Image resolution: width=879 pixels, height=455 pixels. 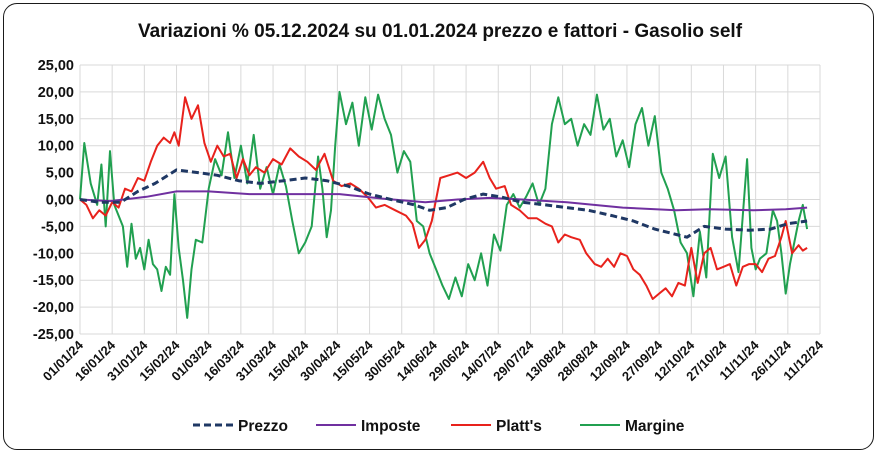 What do you see at coordinates (655, 426) in the screenshot?
I see `legend-label: Margine` at bounding box center [655, 426].